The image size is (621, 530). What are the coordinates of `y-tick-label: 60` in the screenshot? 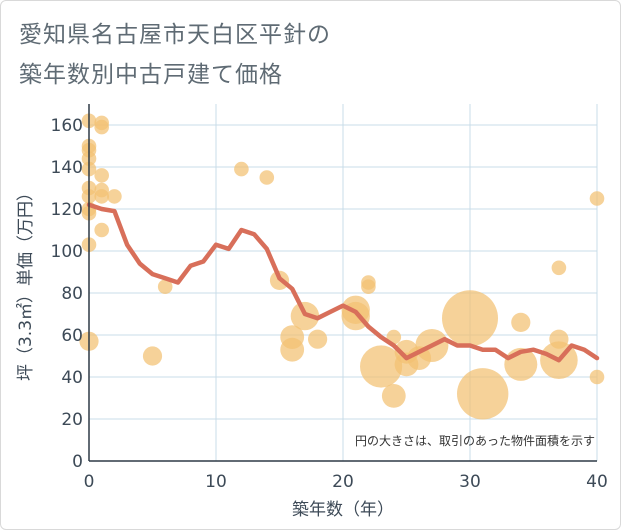 It's located at (72, 336).